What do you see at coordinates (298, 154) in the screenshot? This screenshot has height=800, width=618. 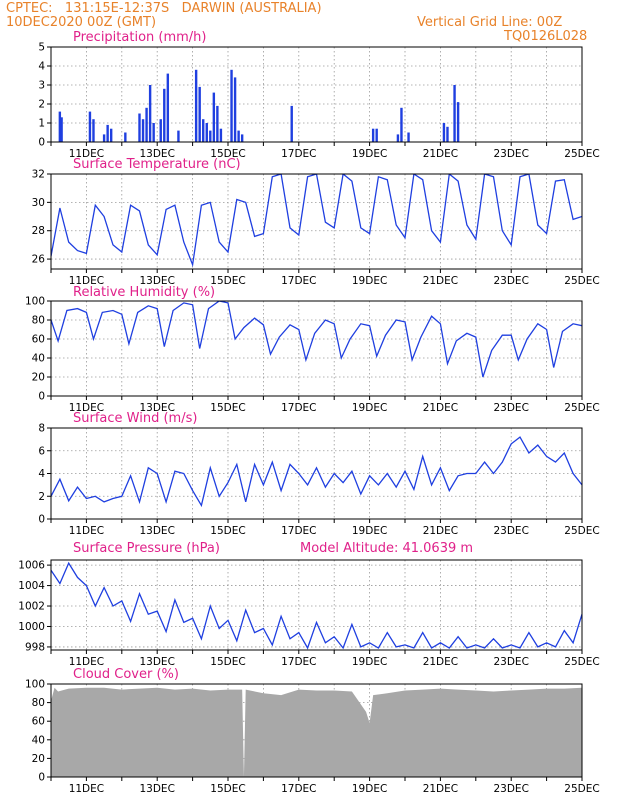 I see `precip-xtick-label: 17DEC` at bounding box center [298, 154].